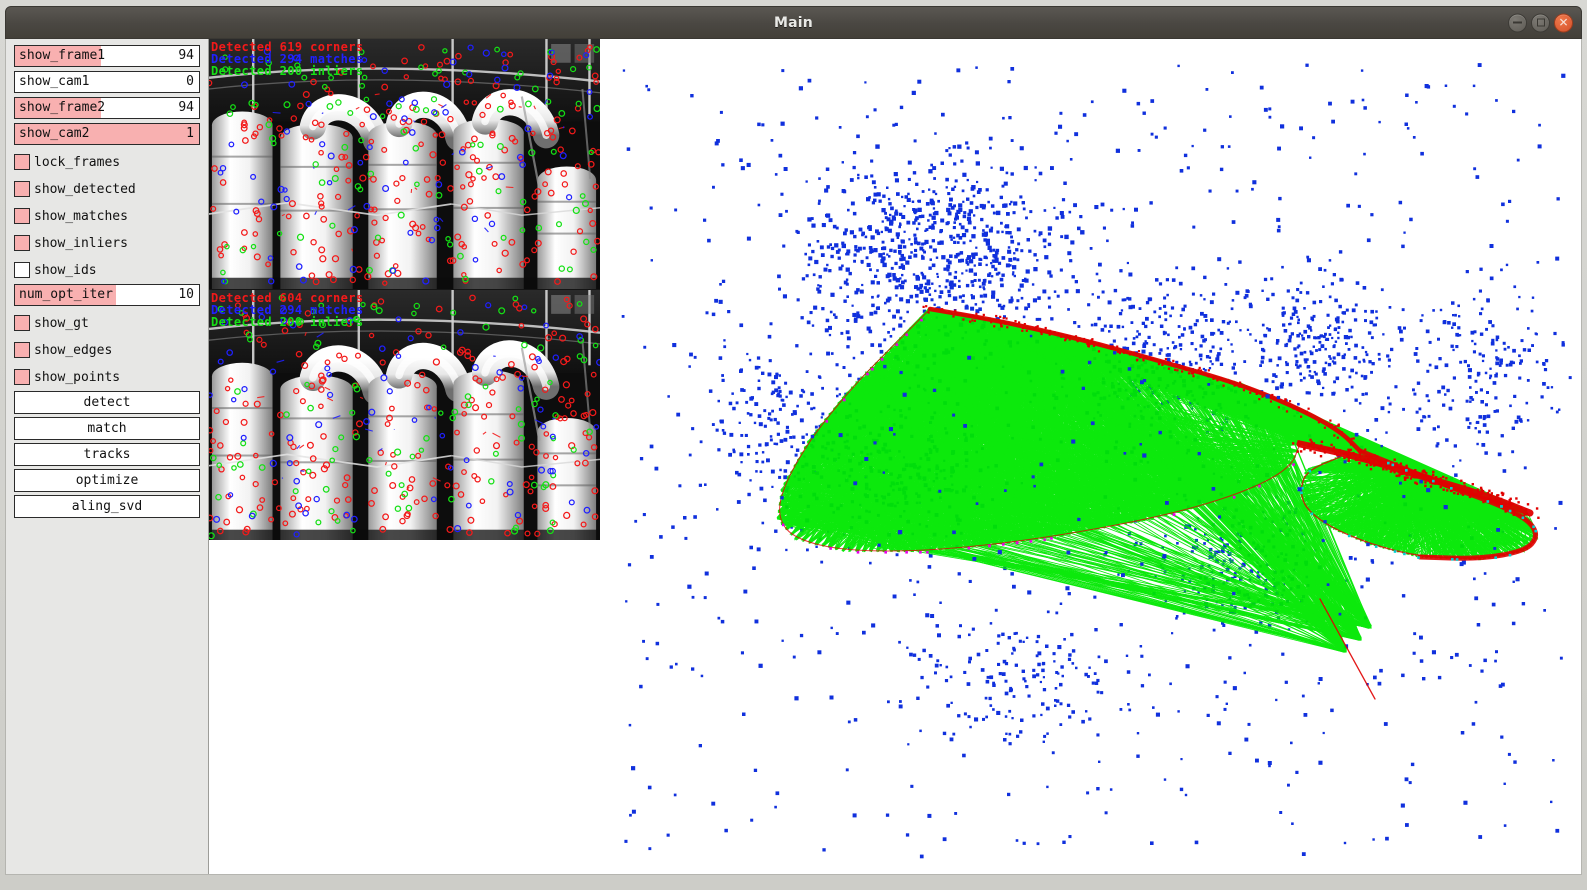 This screenshot has width=1587, height=890. Describe the element at coordinates (1517, 22) in the screenshot. I see `minimize-icon` at that location.